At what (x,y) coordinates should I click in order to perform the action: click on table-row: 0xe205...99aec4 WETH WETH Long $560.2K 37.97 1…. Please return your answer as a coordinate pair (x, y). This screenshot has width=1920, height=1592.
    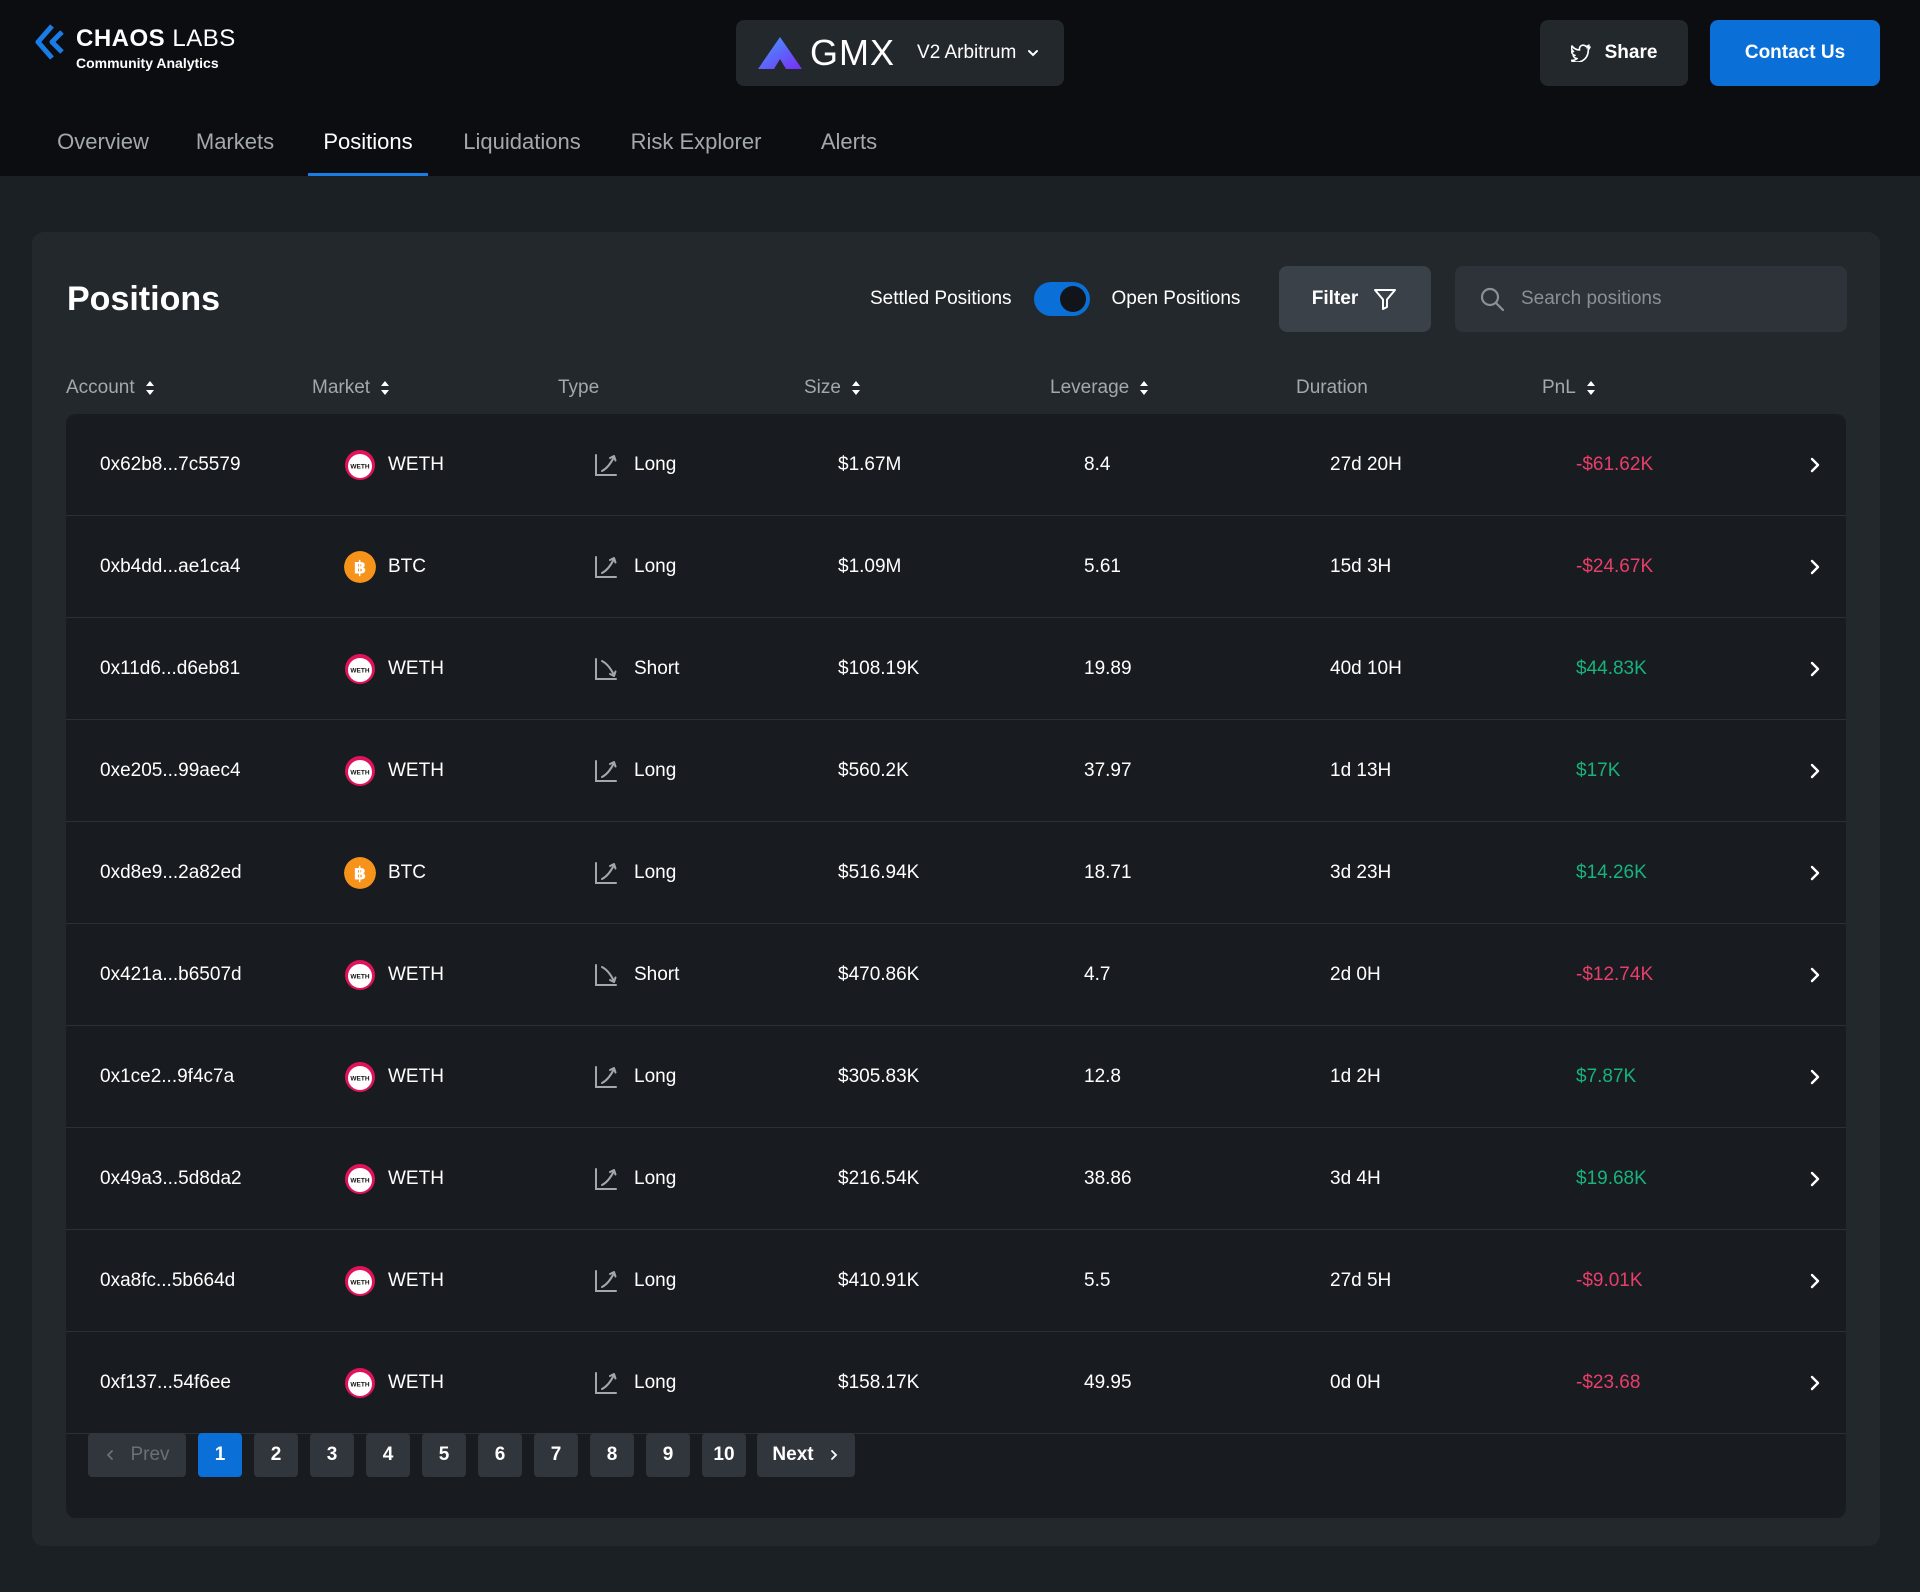
    Looking at the image, I should click on (956, 771).